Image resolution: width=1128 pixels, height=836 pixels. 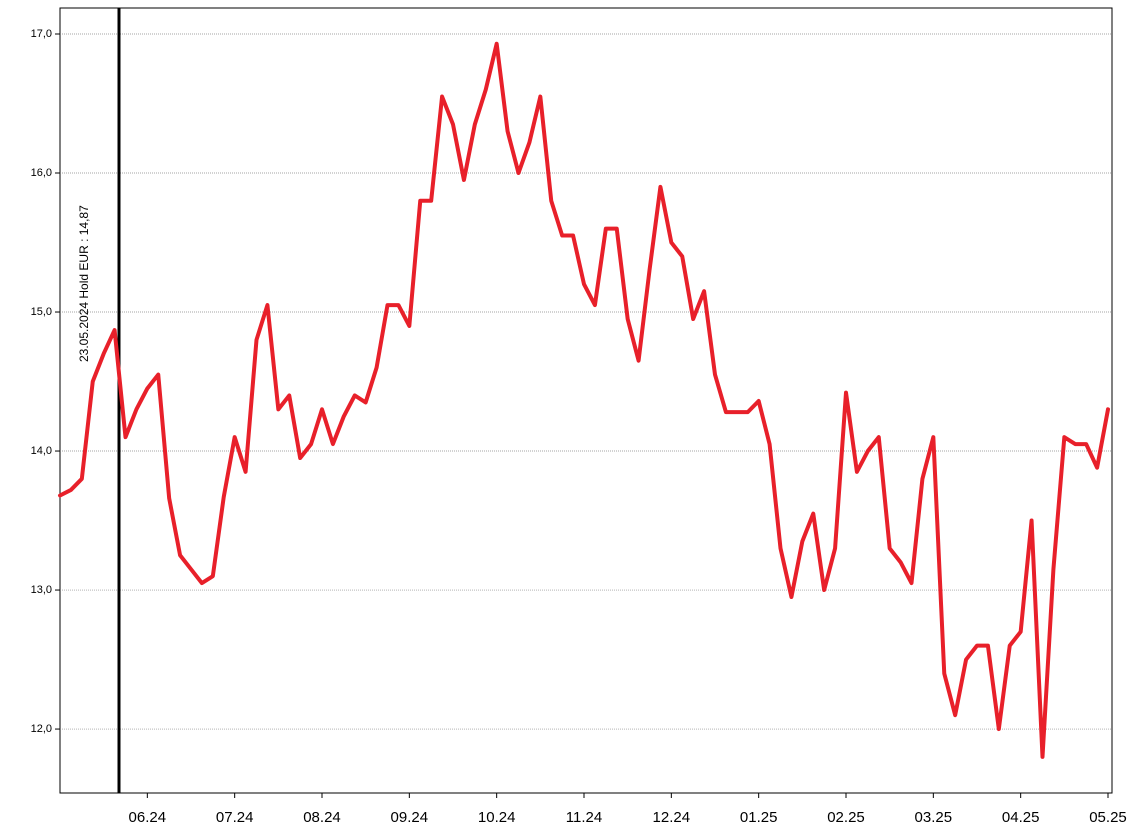 I want to click on x-tick-label: 04.25, so click(x=1021, y=817).